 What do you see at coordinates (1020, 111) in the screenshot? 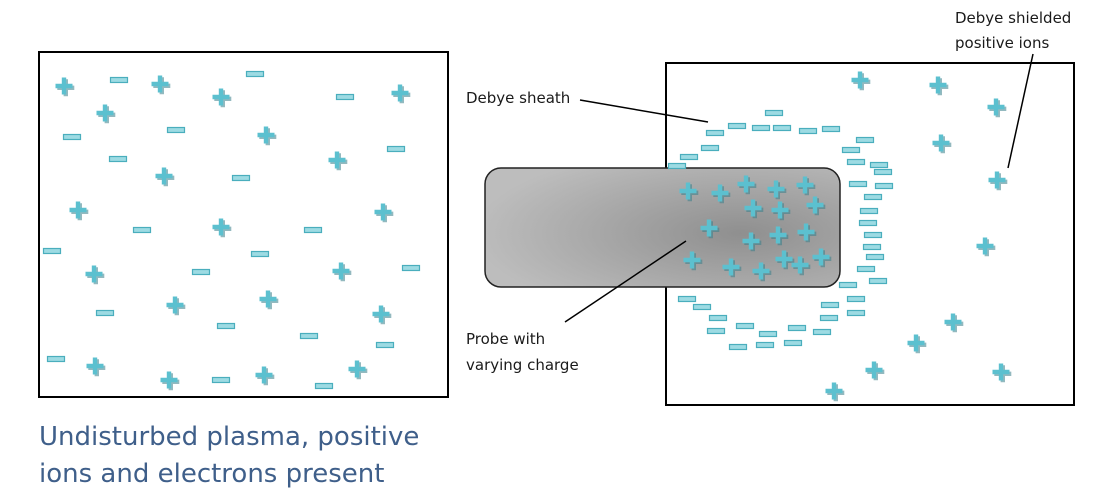
I see `shielded-ions-leader` at bounding box center [1020, 111].